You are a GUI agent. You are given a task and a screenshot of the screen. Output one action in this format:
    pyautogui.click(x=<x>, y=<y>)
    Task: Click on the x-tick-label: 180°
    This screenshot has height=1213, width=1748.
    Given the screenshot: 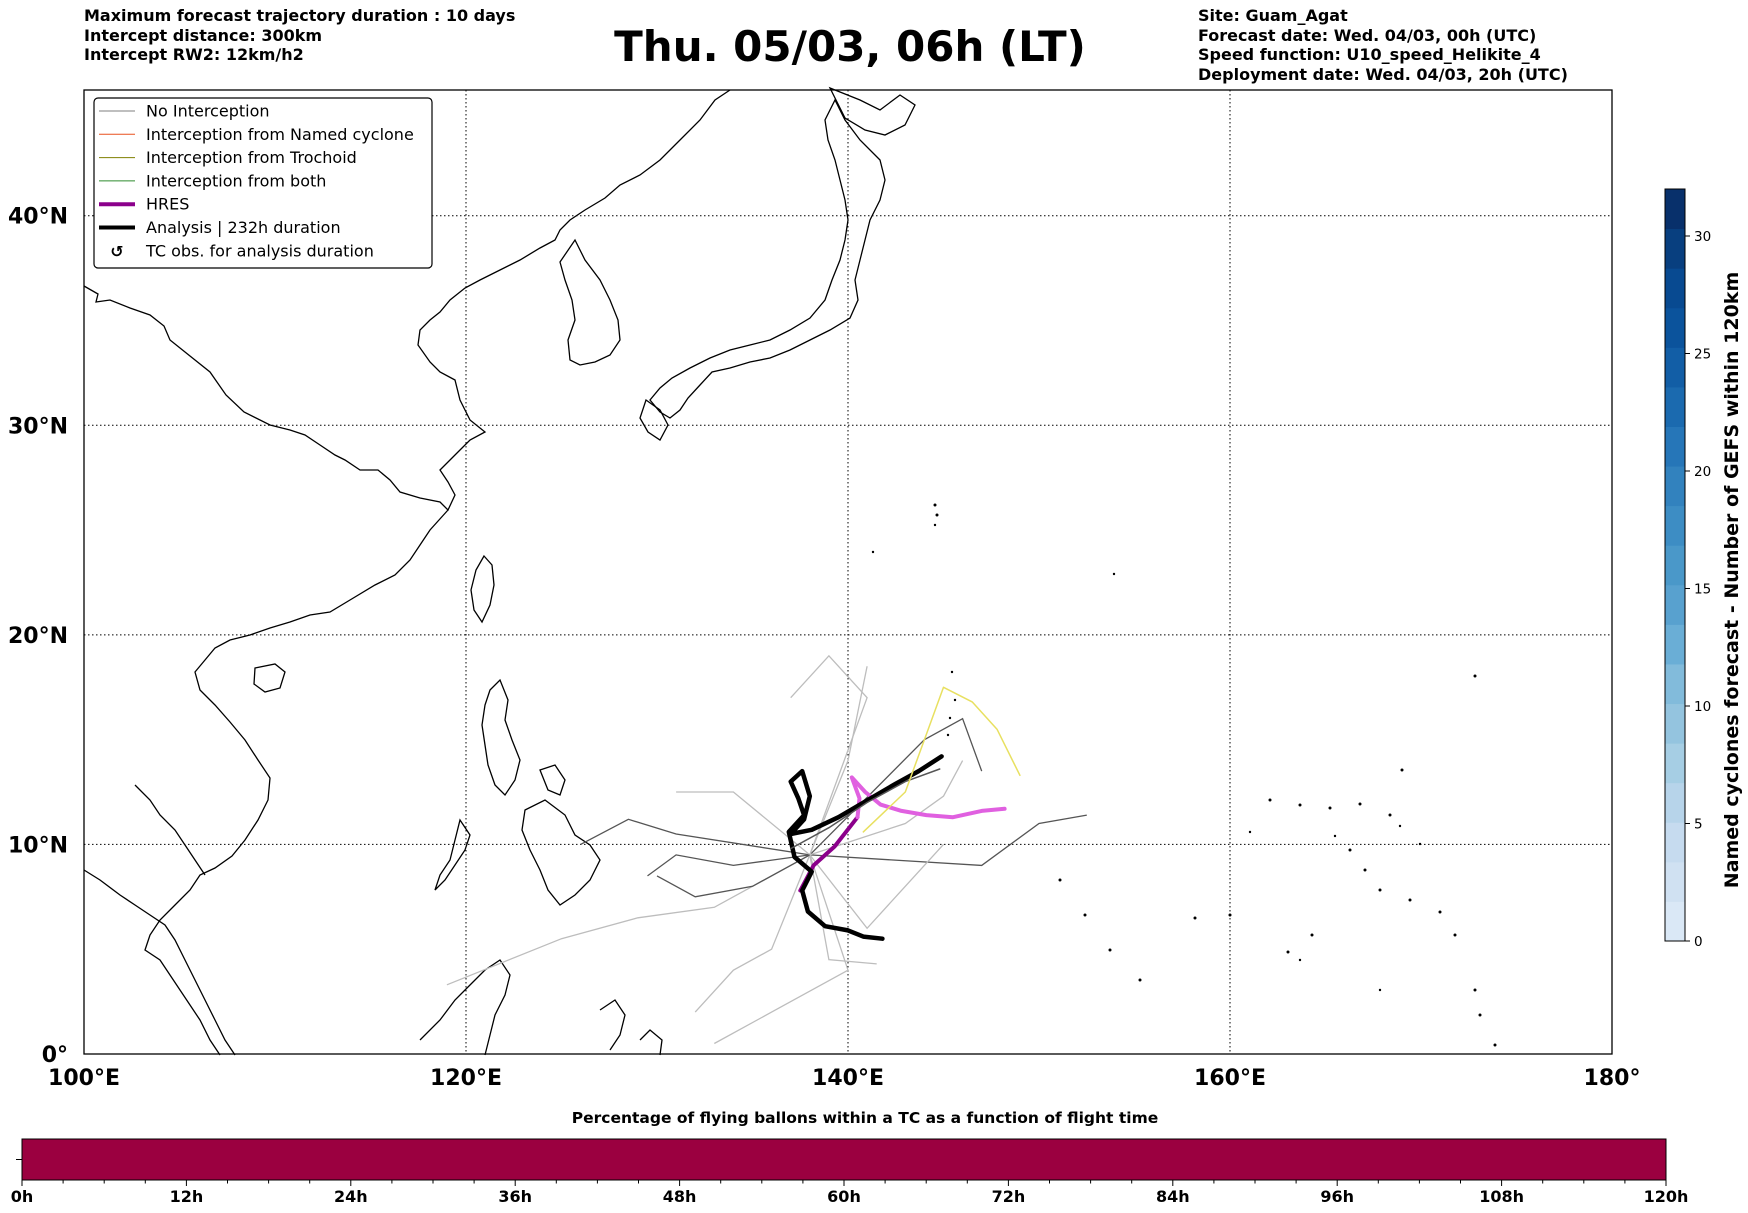 What is the action you would take?
    pyautogui.click(x=1612, y=1078)
    